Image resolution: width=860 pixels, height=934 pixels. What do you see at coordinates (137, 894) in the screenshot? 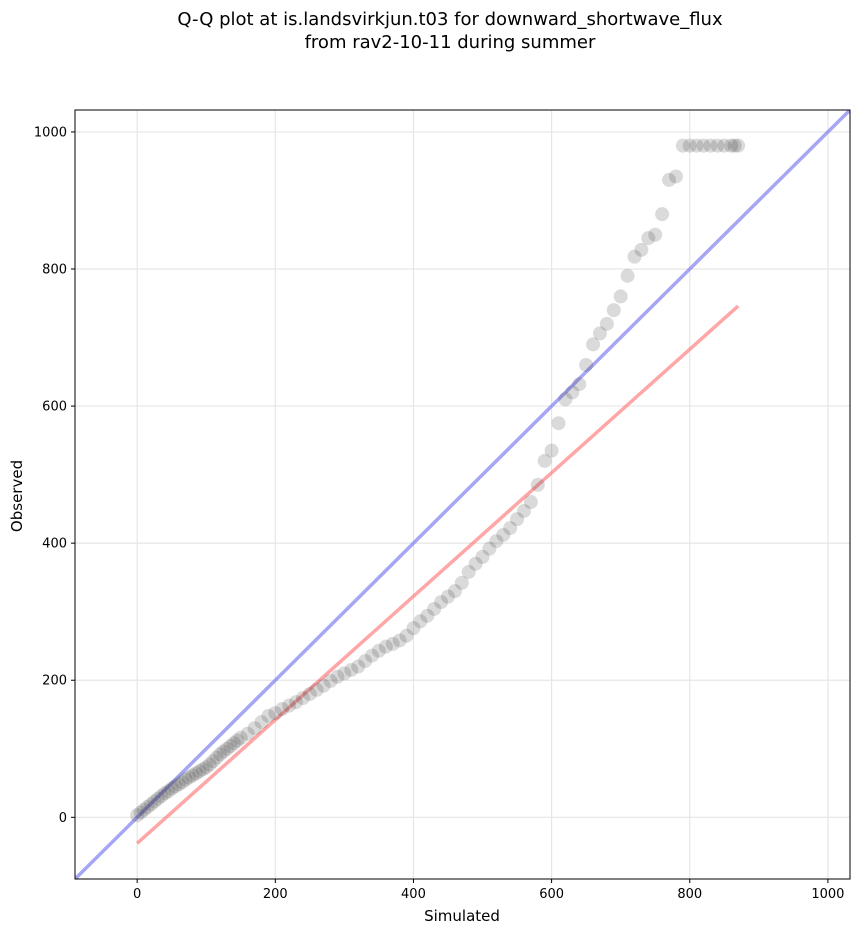
I see `x-tick-label: 0` at bounding box center [137, 894].